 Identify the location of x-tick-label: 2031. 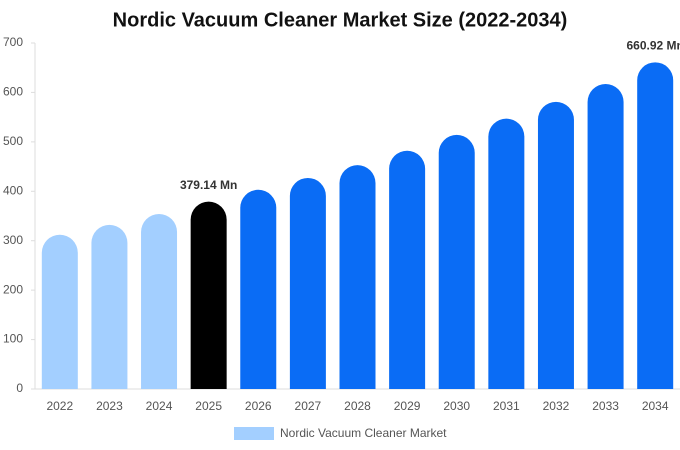
(506, 406).